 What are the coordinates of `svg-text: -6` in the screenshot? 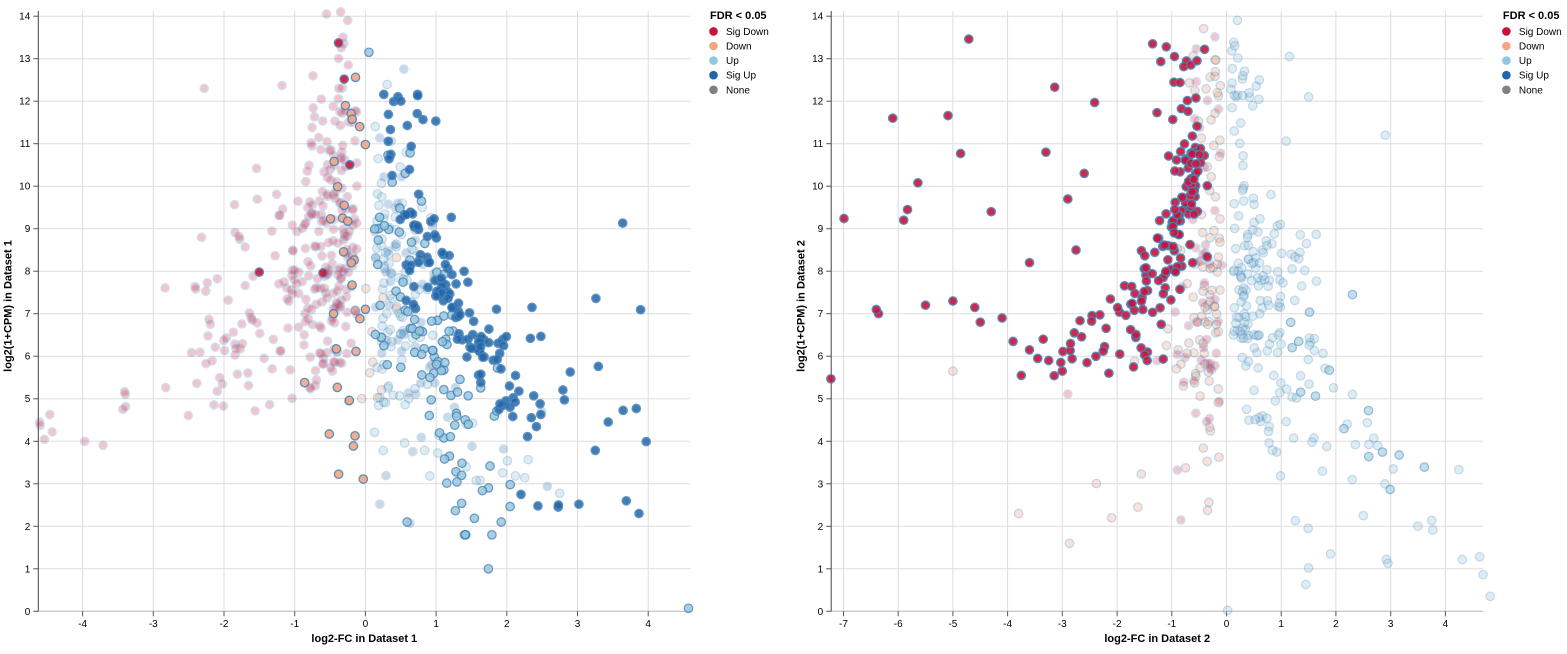 It's located at (898, 624).